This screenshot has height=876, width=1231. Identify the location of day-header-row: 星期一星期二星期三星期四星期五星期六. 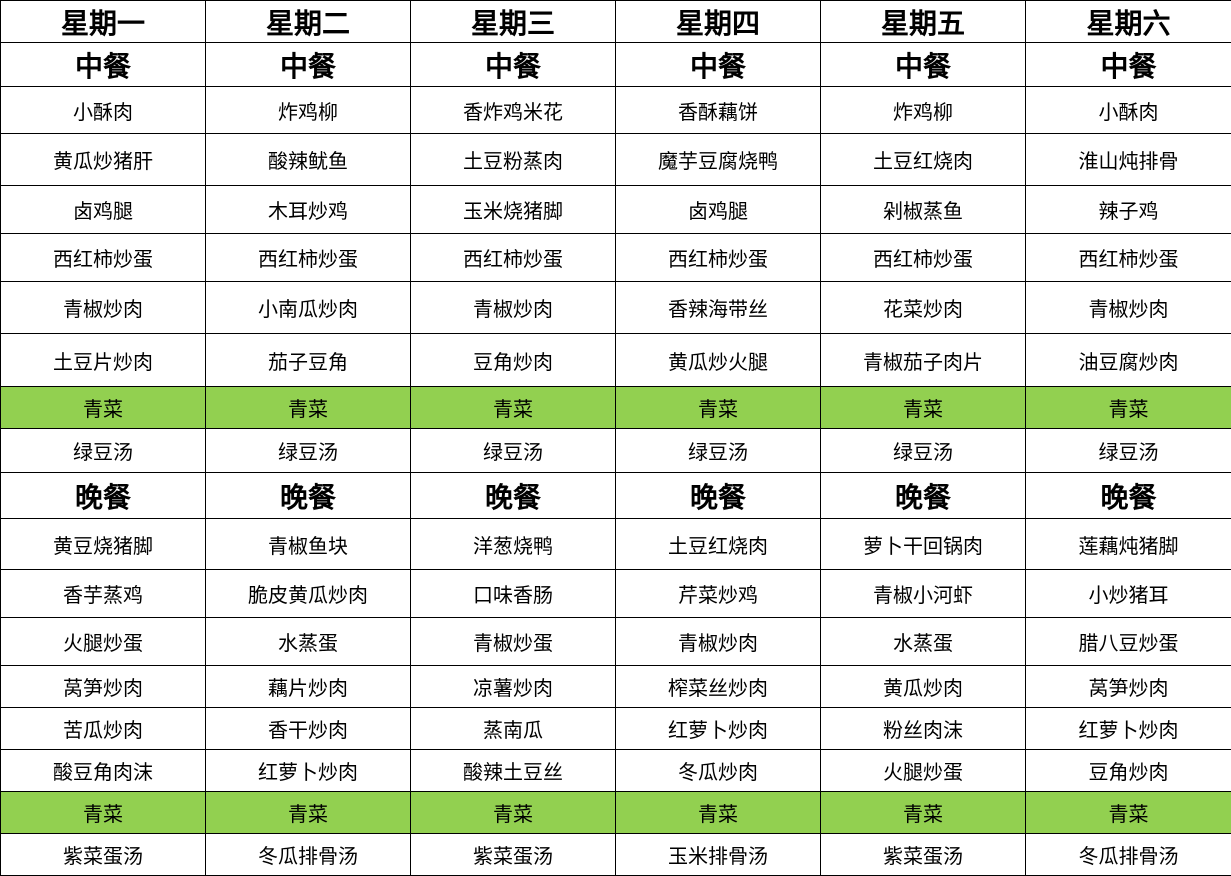
(616, 22).